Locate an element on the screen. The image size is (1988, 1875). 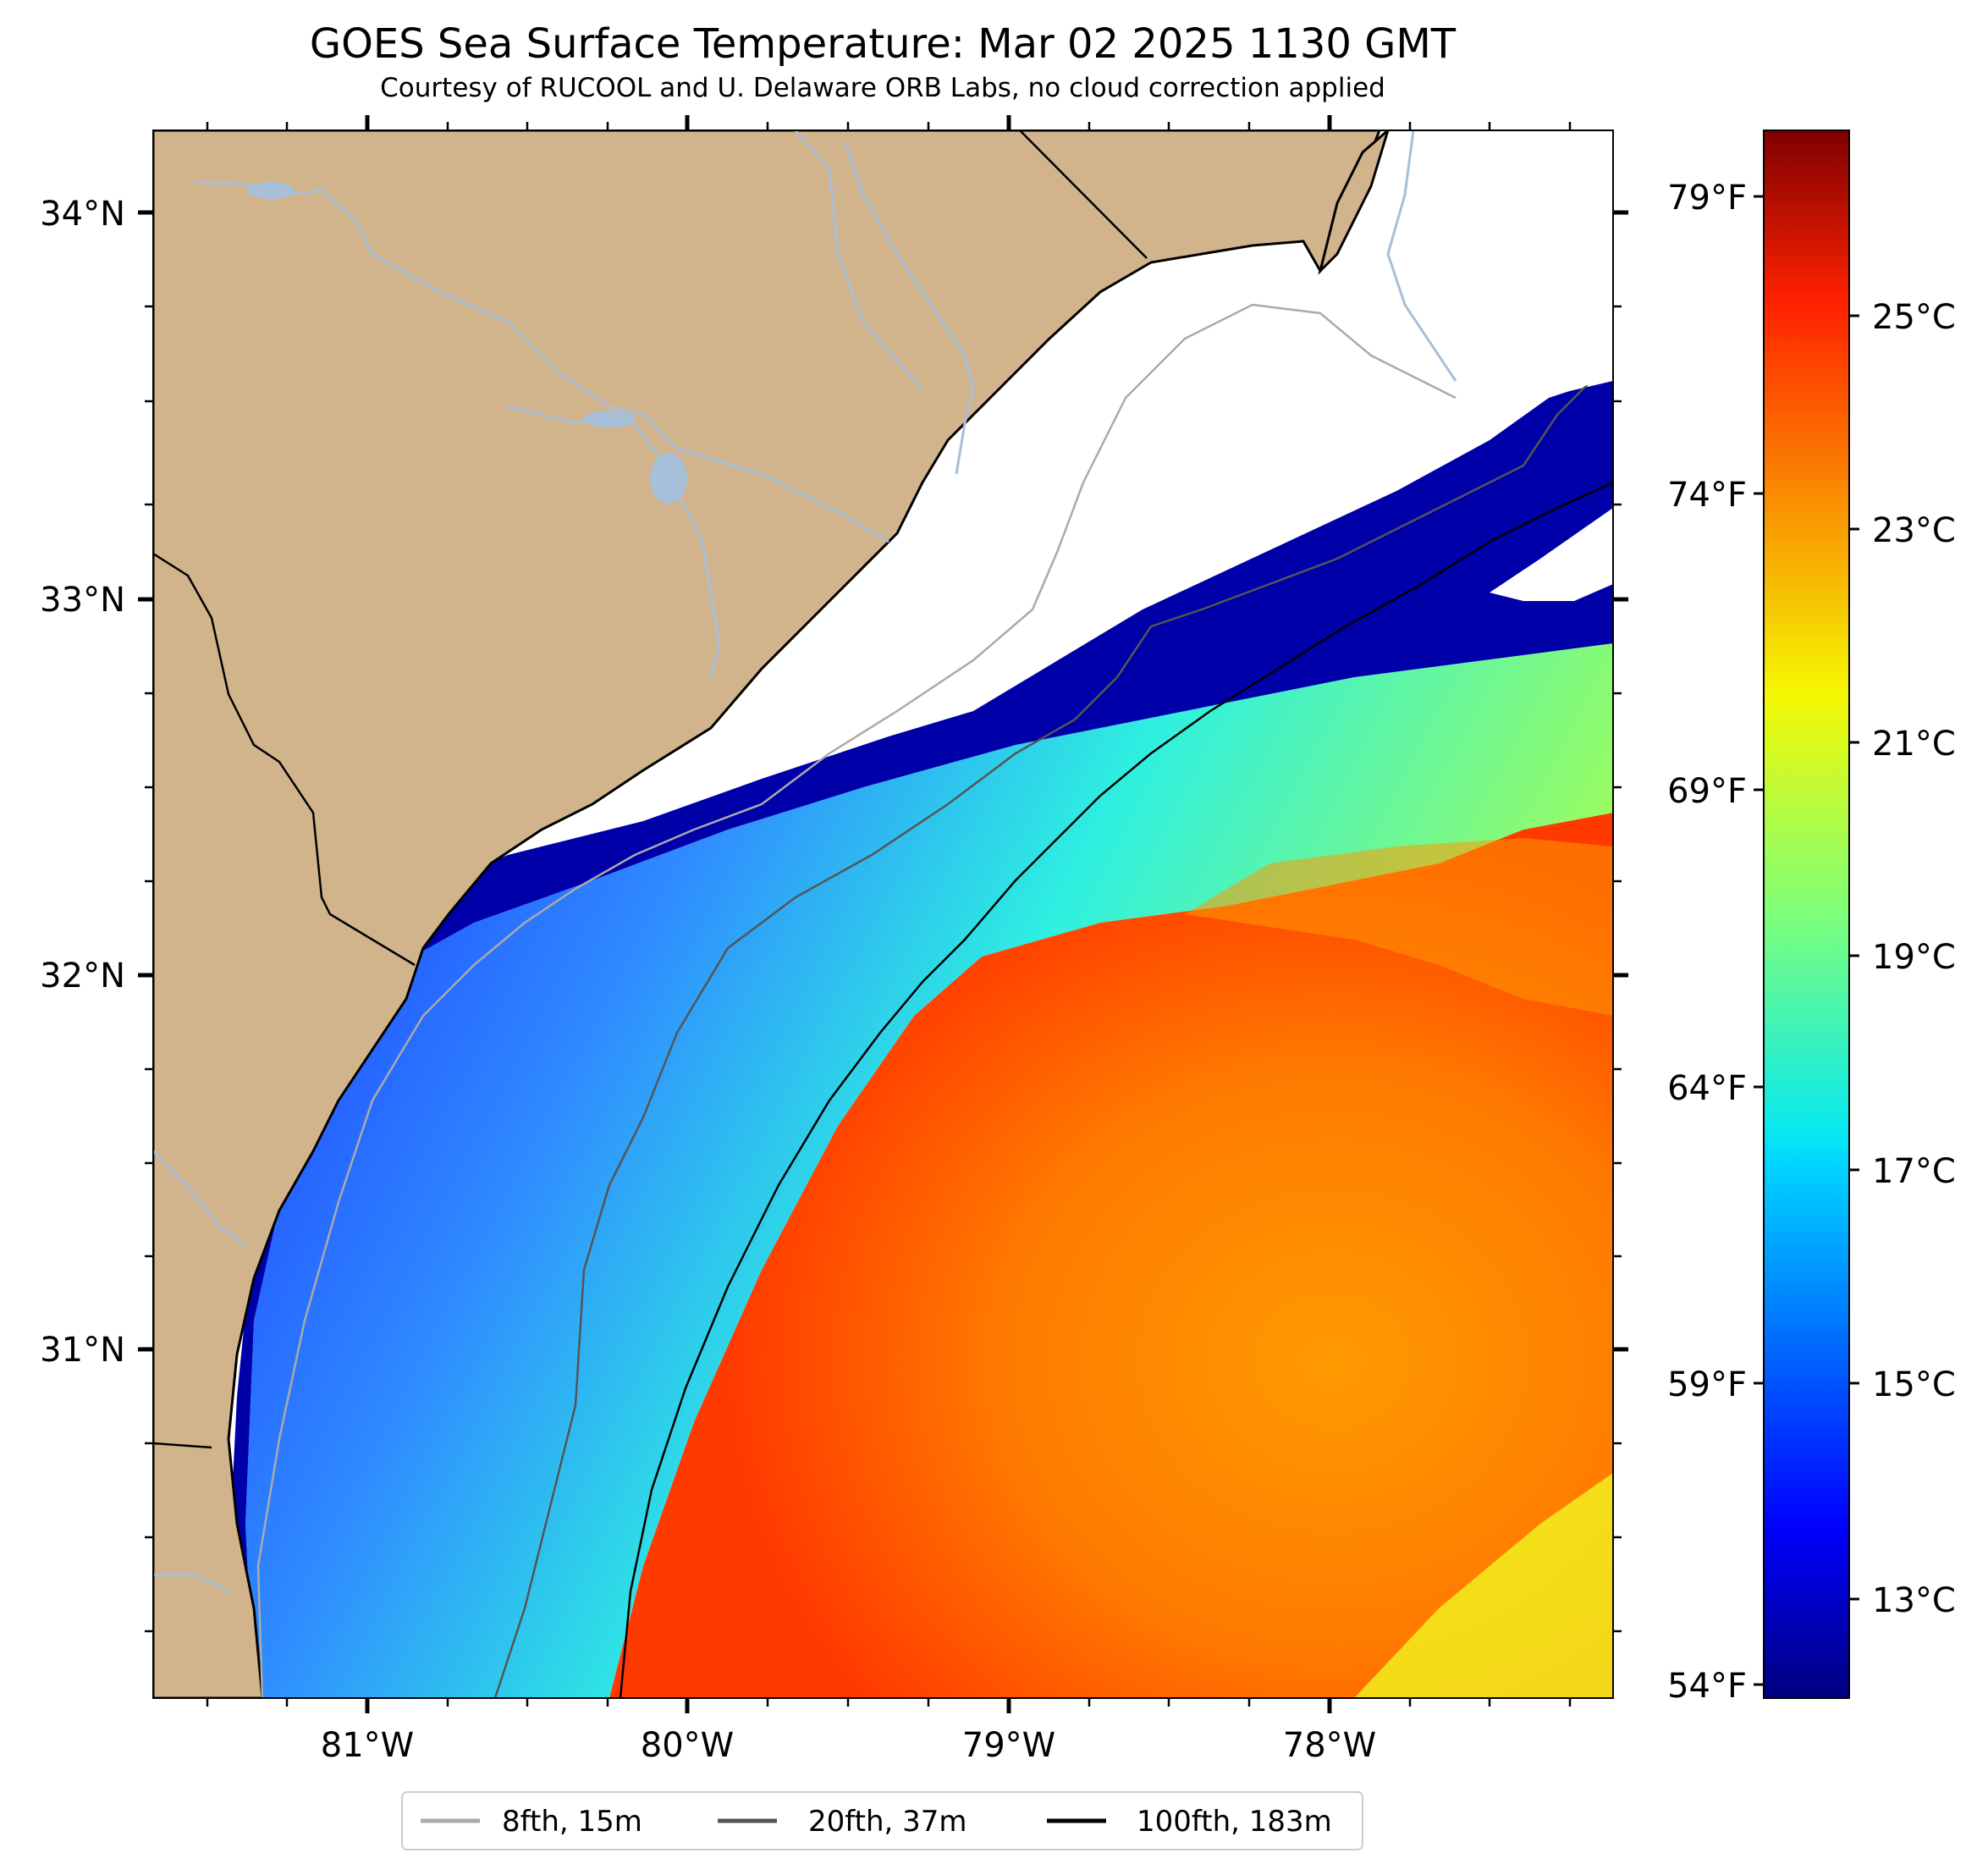
cloud-patch-north is located at coordinates (1504, 381).